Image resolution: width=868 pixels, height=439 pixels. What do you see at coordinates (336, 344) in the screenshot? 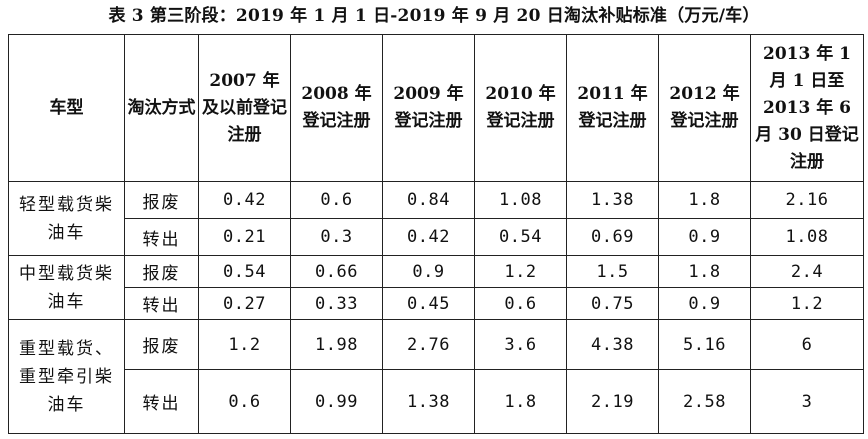
I see `value-cell: 1.98` at bounding box center [336, 344].